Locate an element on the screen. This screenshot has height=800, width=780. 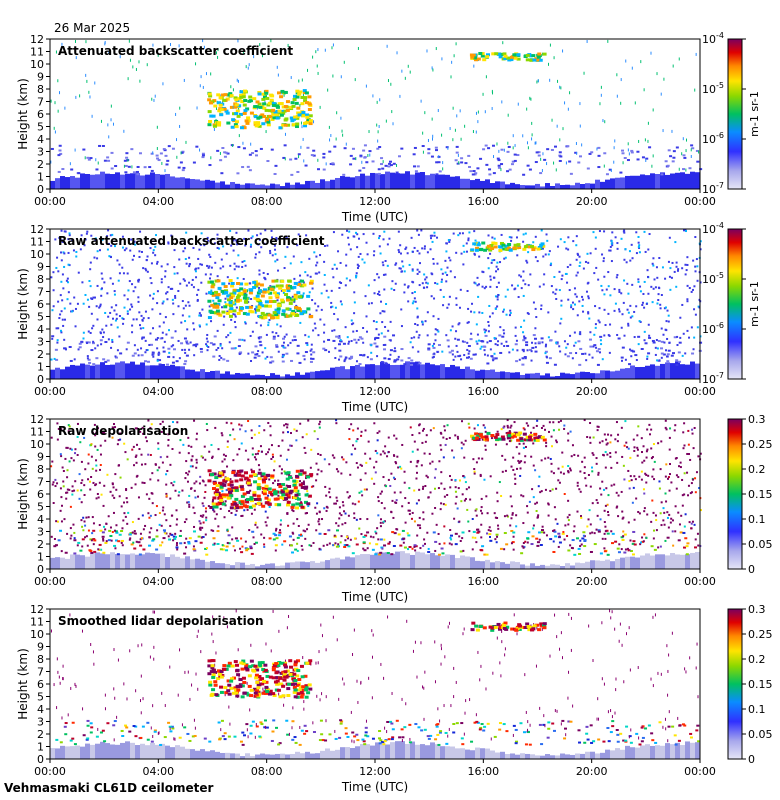
colorbar-tick-exponent: -4 is located at coordinates (720, 35).